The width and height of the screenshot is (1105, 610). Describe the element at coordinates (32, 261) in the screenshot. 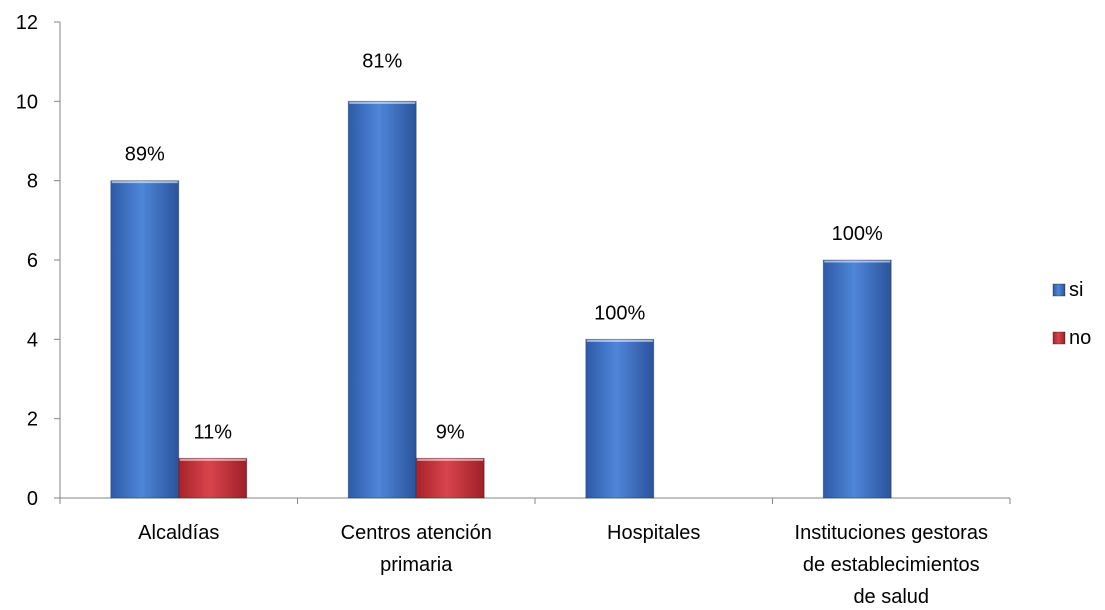

I see `y-tick-label: 6` at that location.